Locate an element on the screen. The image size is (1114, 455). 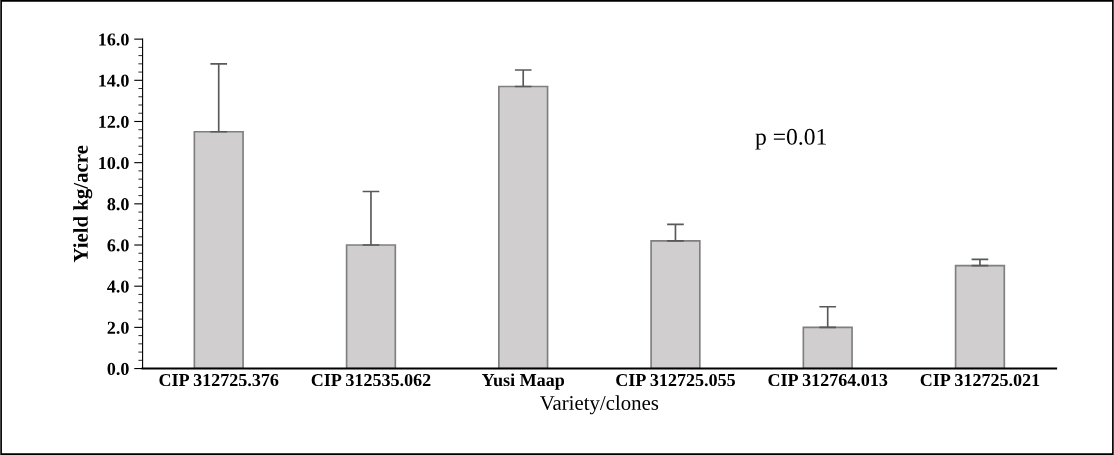
annotation: p =0.01 is located at coordinates (790, 139).